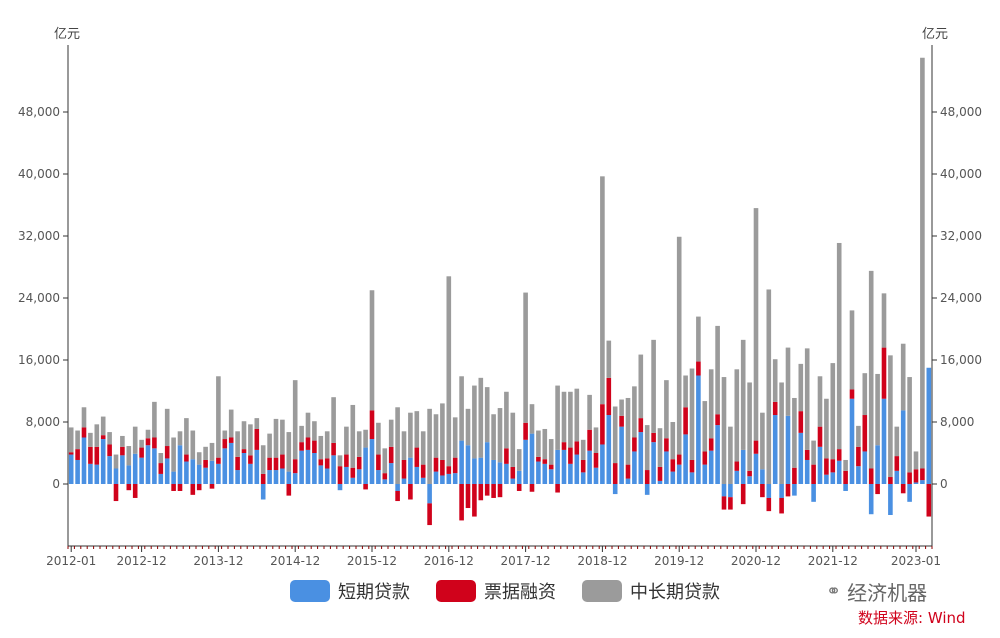 The width and height of the screenshot is (1000, 638). What do you see at coordinates (651, 591) in the screenshot?
I see `legend-item-long: 中长期贷款` at bounding box center [651, 591].